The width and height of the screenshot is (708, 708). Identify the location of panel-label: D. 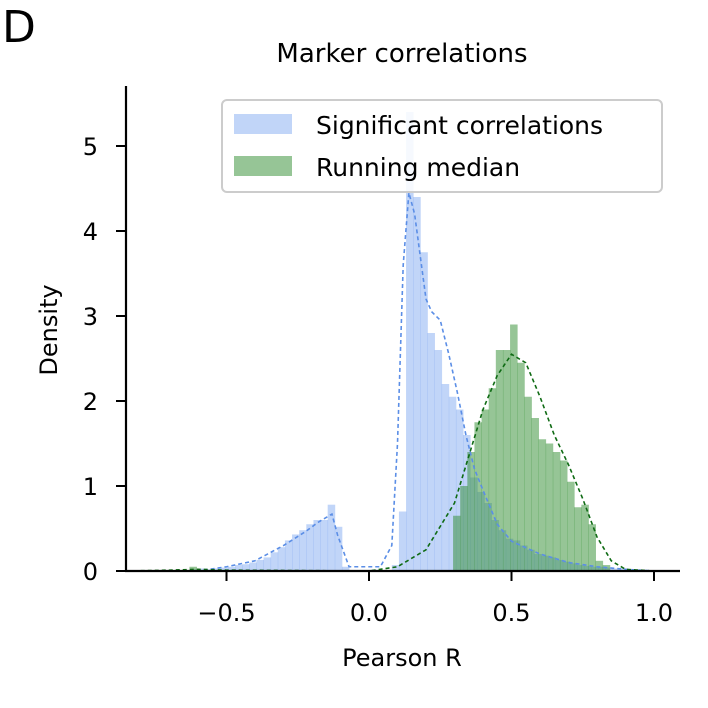
(19, 27).